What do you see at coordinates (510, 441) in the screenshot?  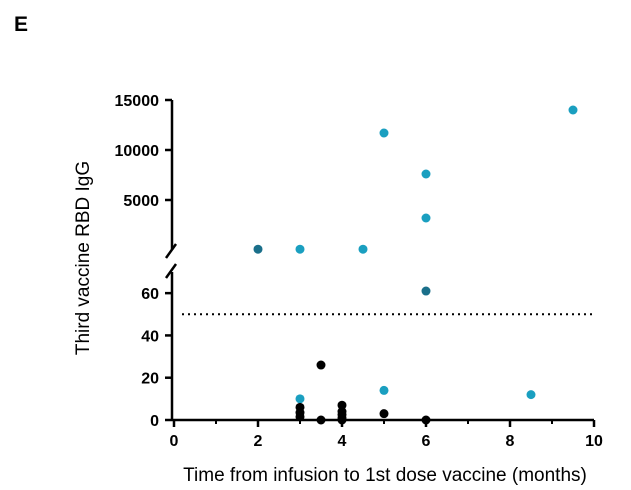 I see `x-tick-label: 8` at bounding box center [510, 441].